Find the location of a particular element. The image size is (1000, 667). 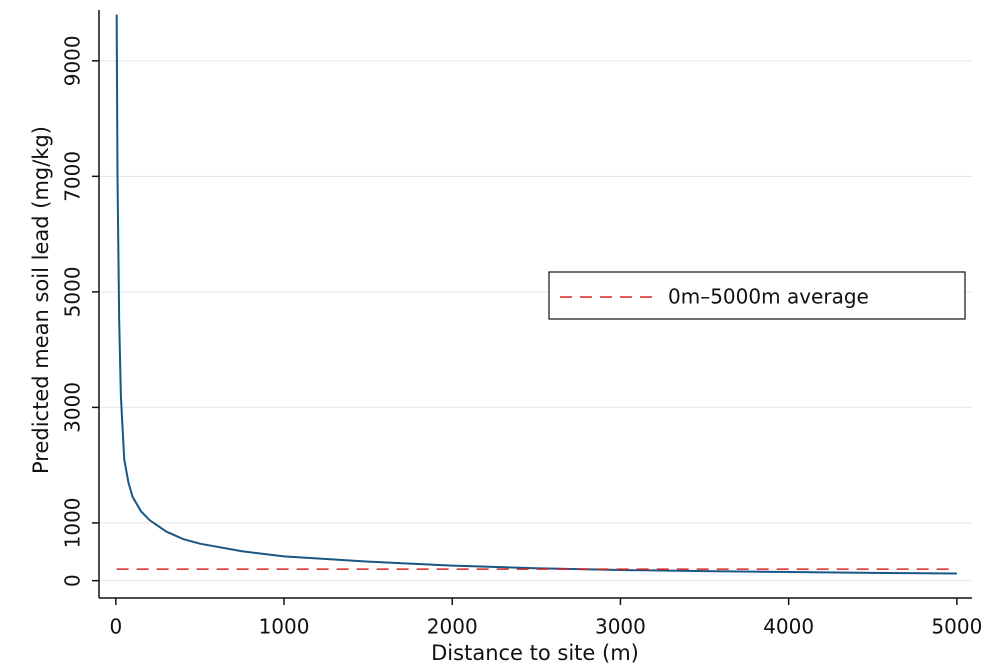

y-tick-label: 1000 is located at coordinates (73, 522).